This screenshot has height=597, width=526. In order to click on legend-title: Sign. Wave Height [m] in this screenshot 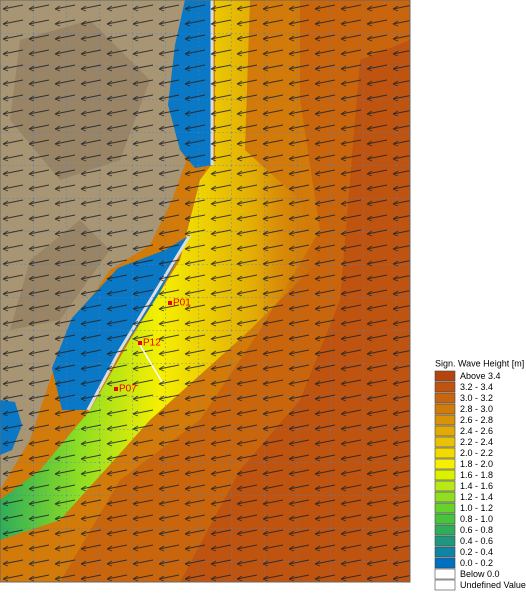, I will do `click(479, 363)`.